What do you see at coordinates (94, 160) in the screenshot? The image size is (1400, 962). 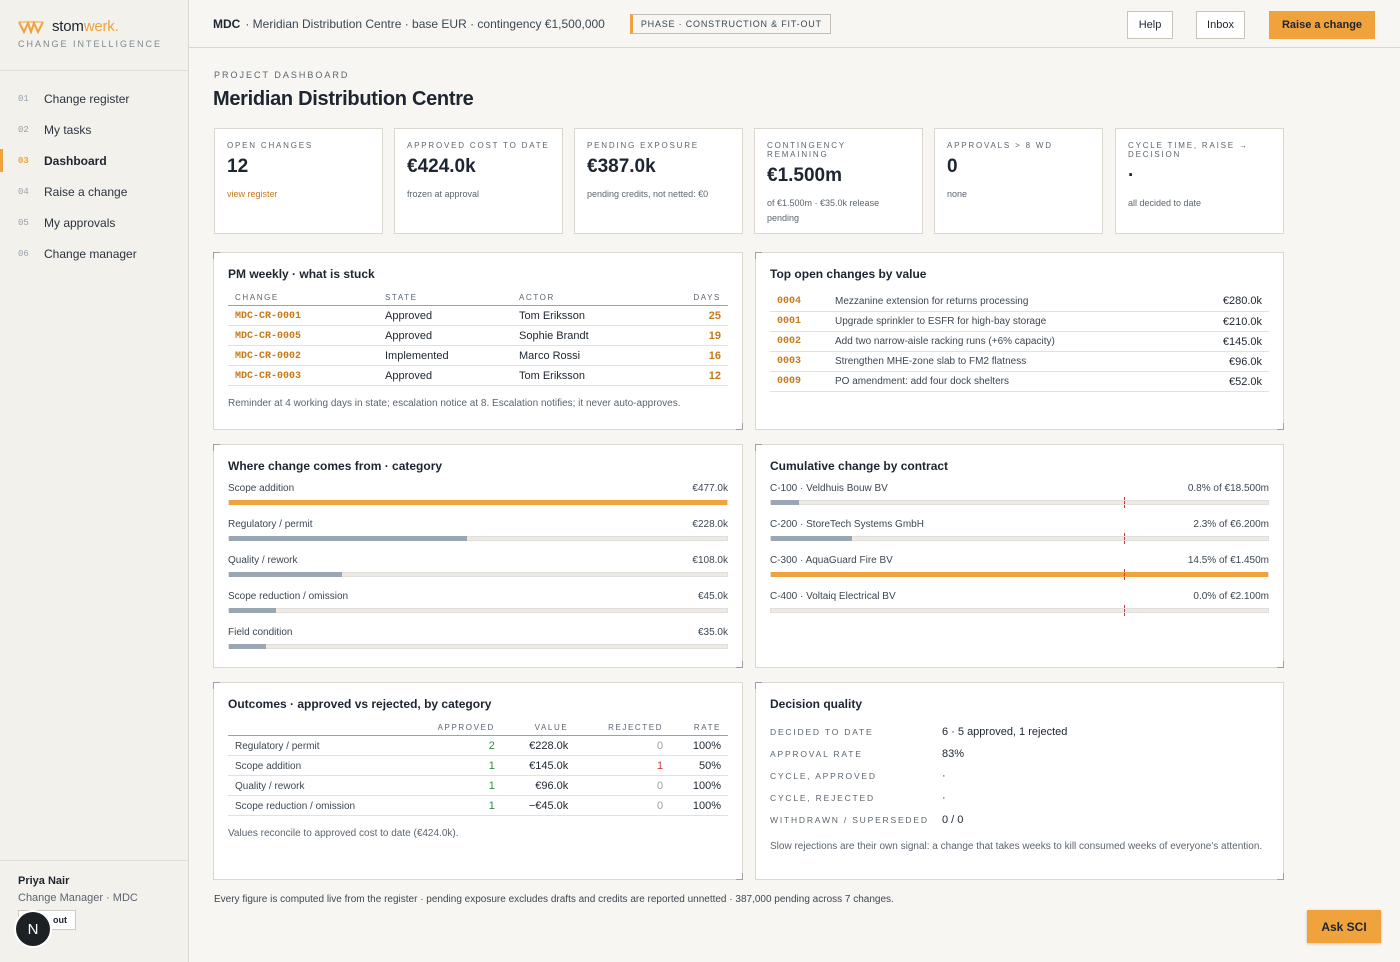 I see `sidebar-item-dashboard: 03 Dashboard` at bounding box center [94, 160].